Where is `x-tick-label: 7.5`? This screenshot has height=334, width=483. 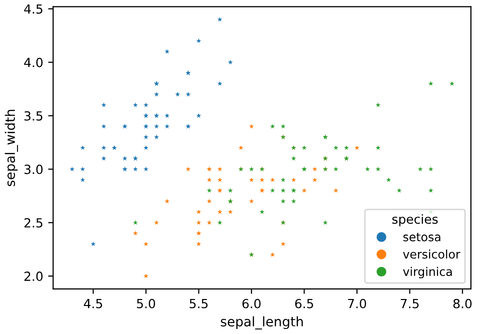
x-tick-label: 7.5 is located at coordinates (409, 303).